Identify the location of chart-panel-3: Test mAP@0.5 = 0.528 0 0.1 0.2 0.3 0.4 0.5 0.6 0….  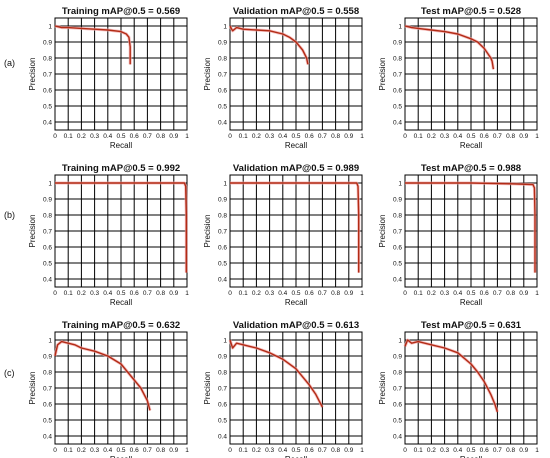
(458, 78).